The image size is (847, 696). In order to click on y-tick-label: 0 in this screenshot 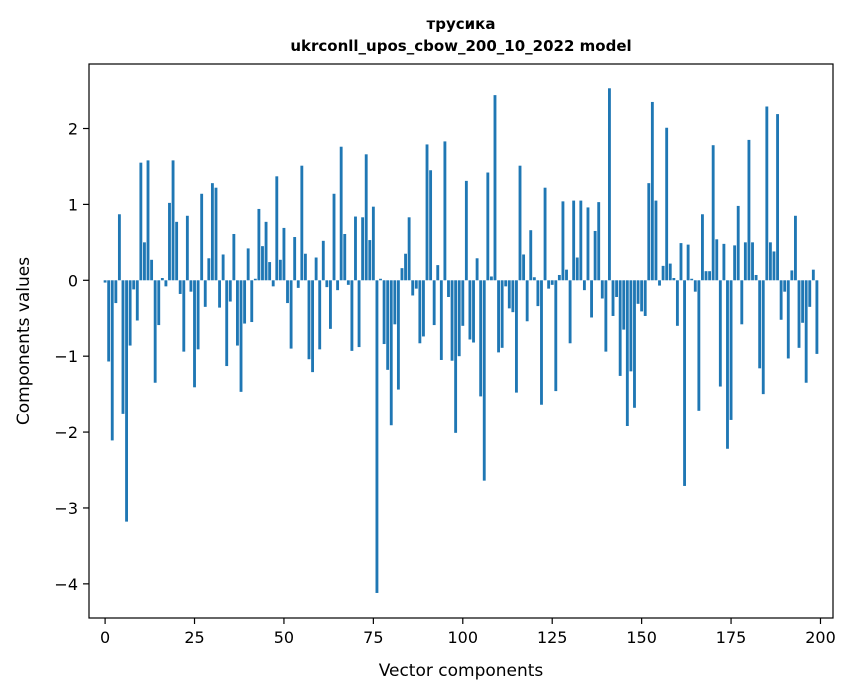, I will do `click(73, 280)`.